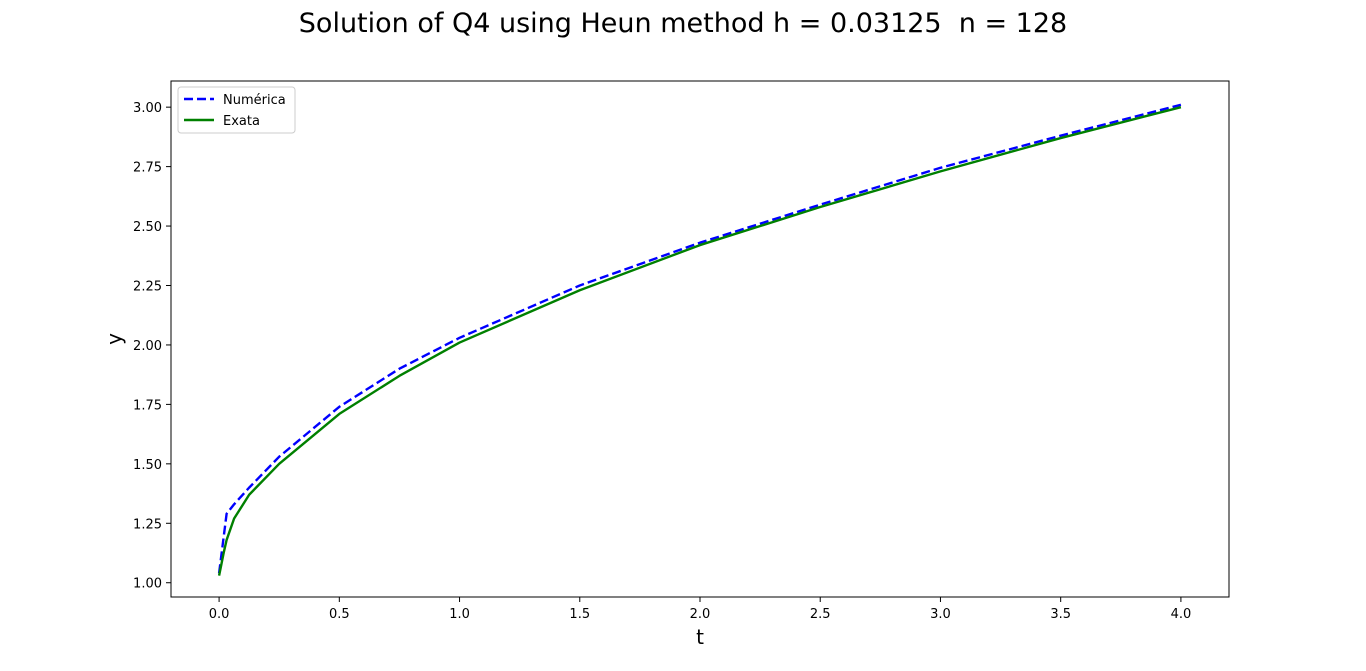 This screenshot has height=671, width=1366. I want to click on y-tick-label: 1.25, so click(147, 524).